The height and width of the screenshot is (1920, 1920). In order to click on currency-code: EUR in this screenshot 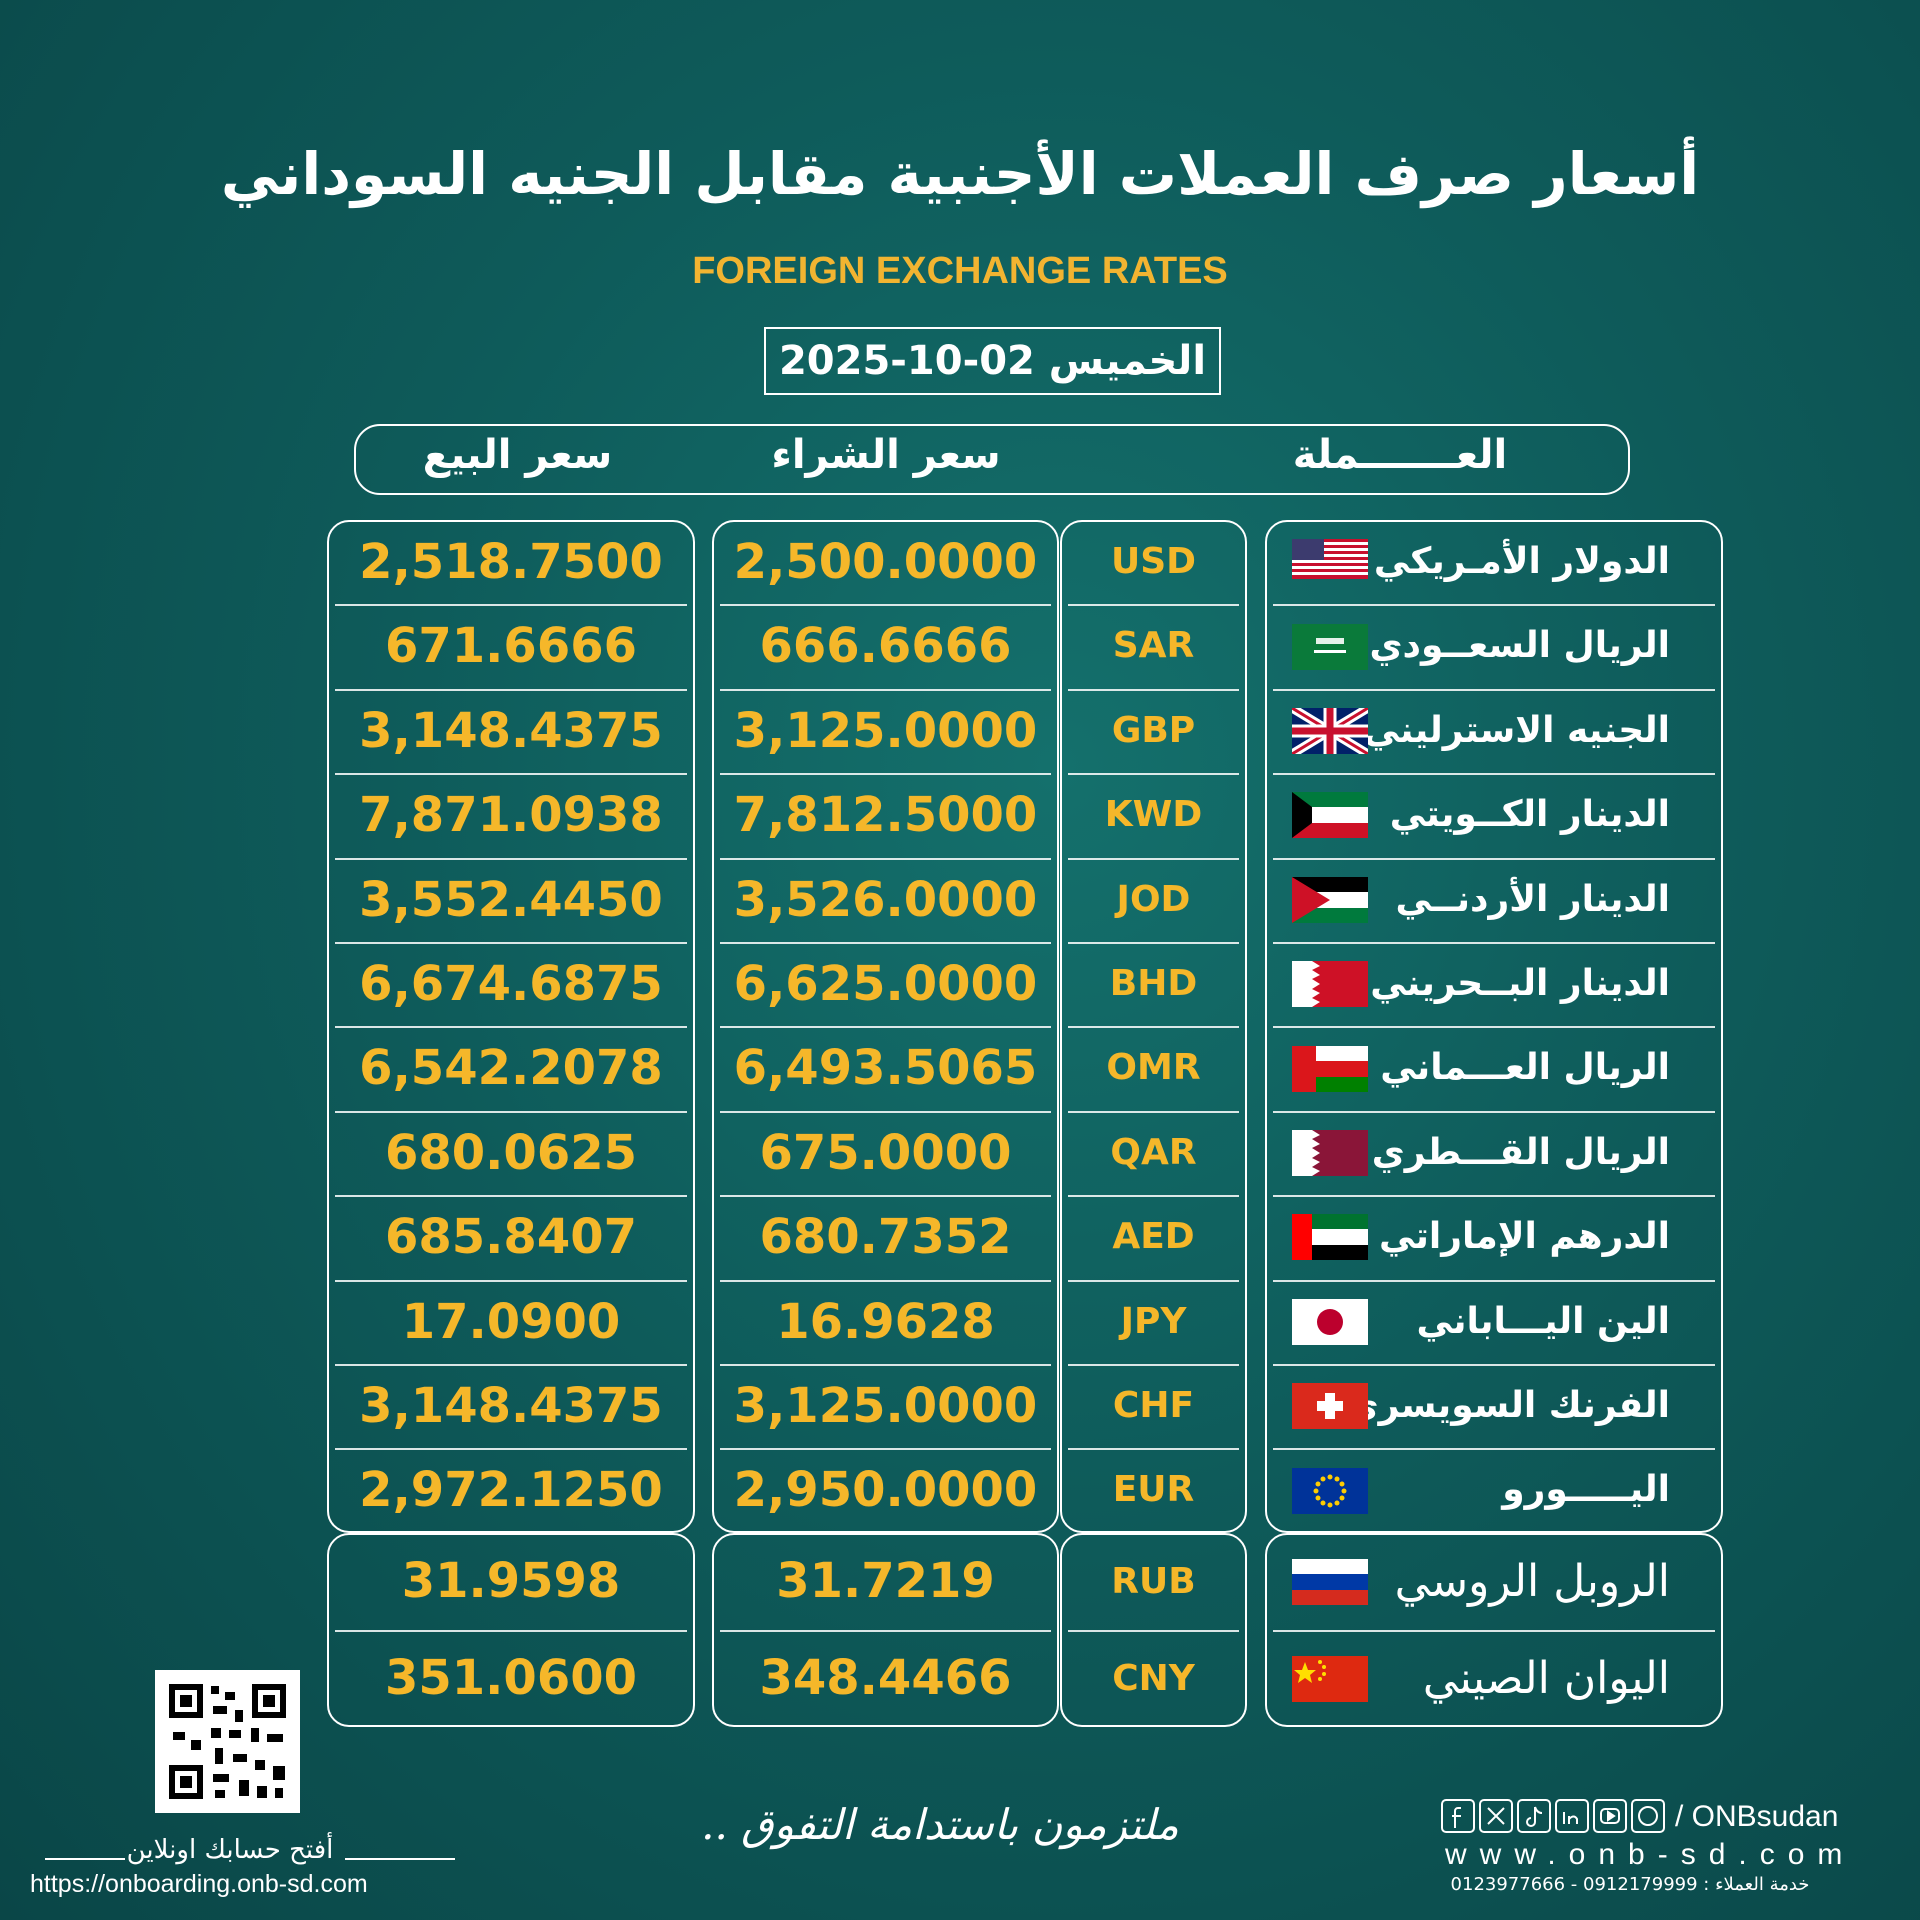, I will do `click(1153, 1490)`.